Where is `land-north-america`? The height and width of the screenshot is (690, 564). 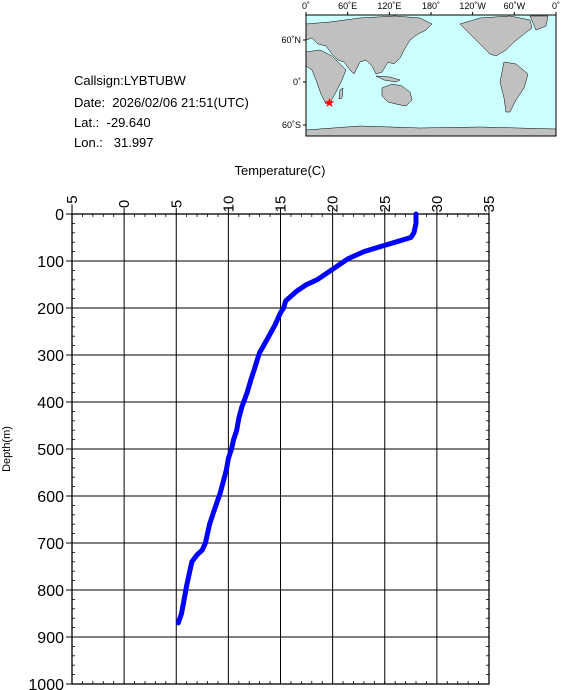
land-north-america is located at coordinates (496, 36).